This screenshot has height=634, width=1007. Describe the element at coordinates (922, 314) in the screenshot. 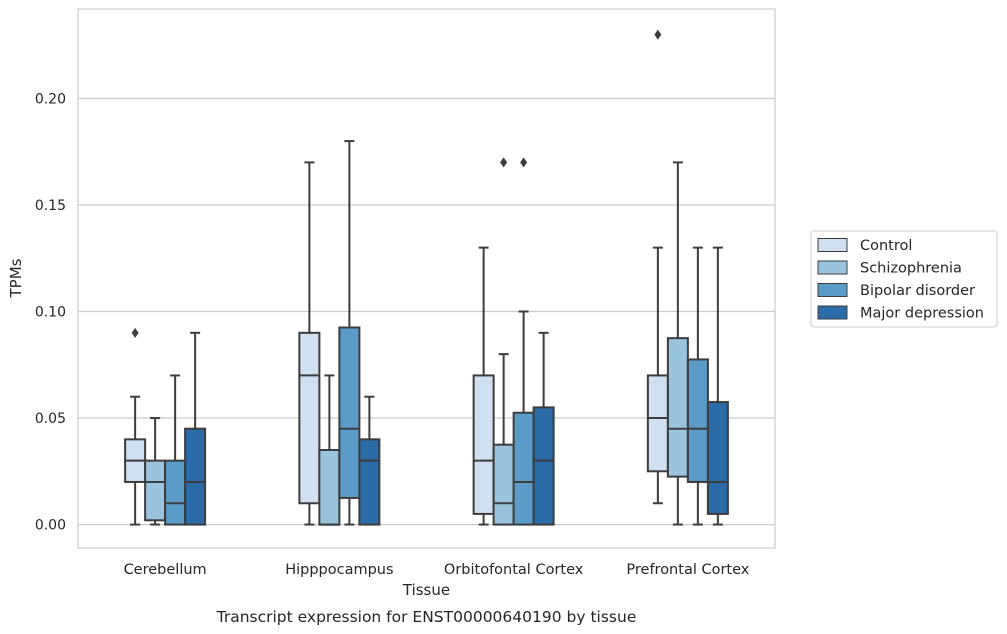

I see `legend-label: Major depression` at that location.